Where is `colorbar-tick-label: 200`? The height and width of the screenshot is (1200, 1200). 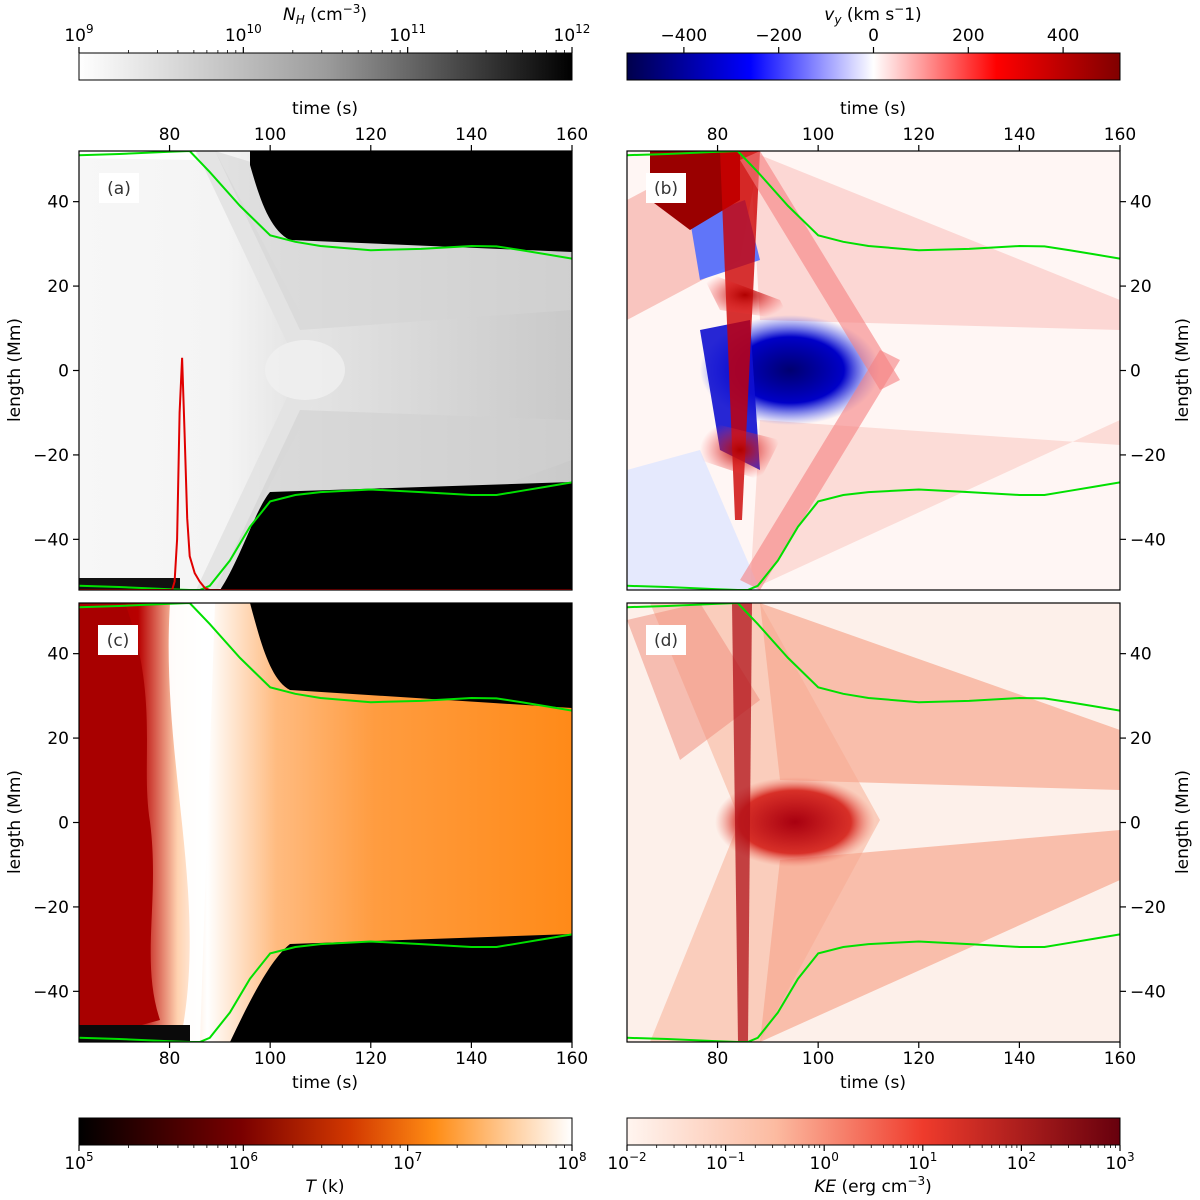 colorbar-tick-label: 200 is located at coordinates (968, 36).